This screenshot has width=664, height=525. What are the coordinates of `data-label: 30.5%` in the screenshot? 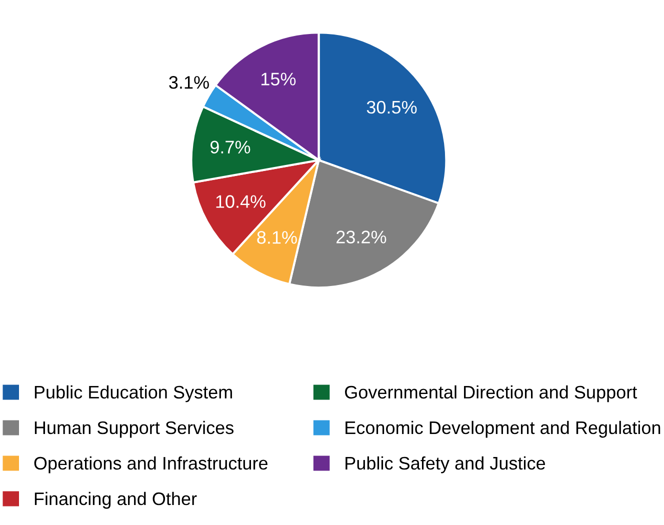 It's located at (391, 107).